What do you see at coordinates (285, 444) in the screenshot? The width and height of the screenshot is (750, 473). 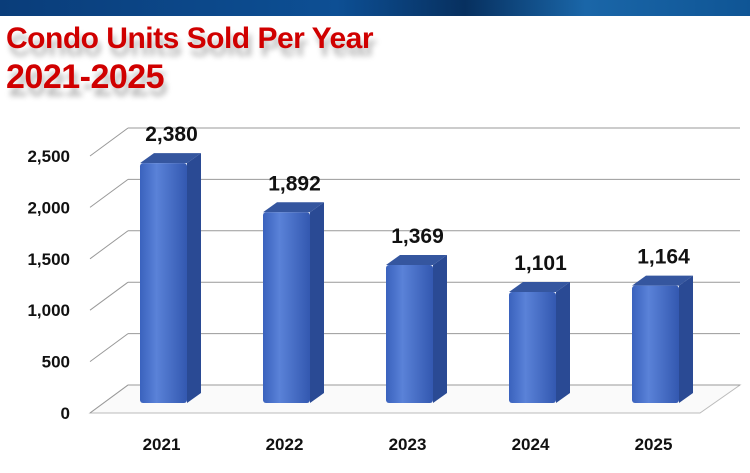 I see `x-tick-label: 2022` at bounding box center [285, 444].